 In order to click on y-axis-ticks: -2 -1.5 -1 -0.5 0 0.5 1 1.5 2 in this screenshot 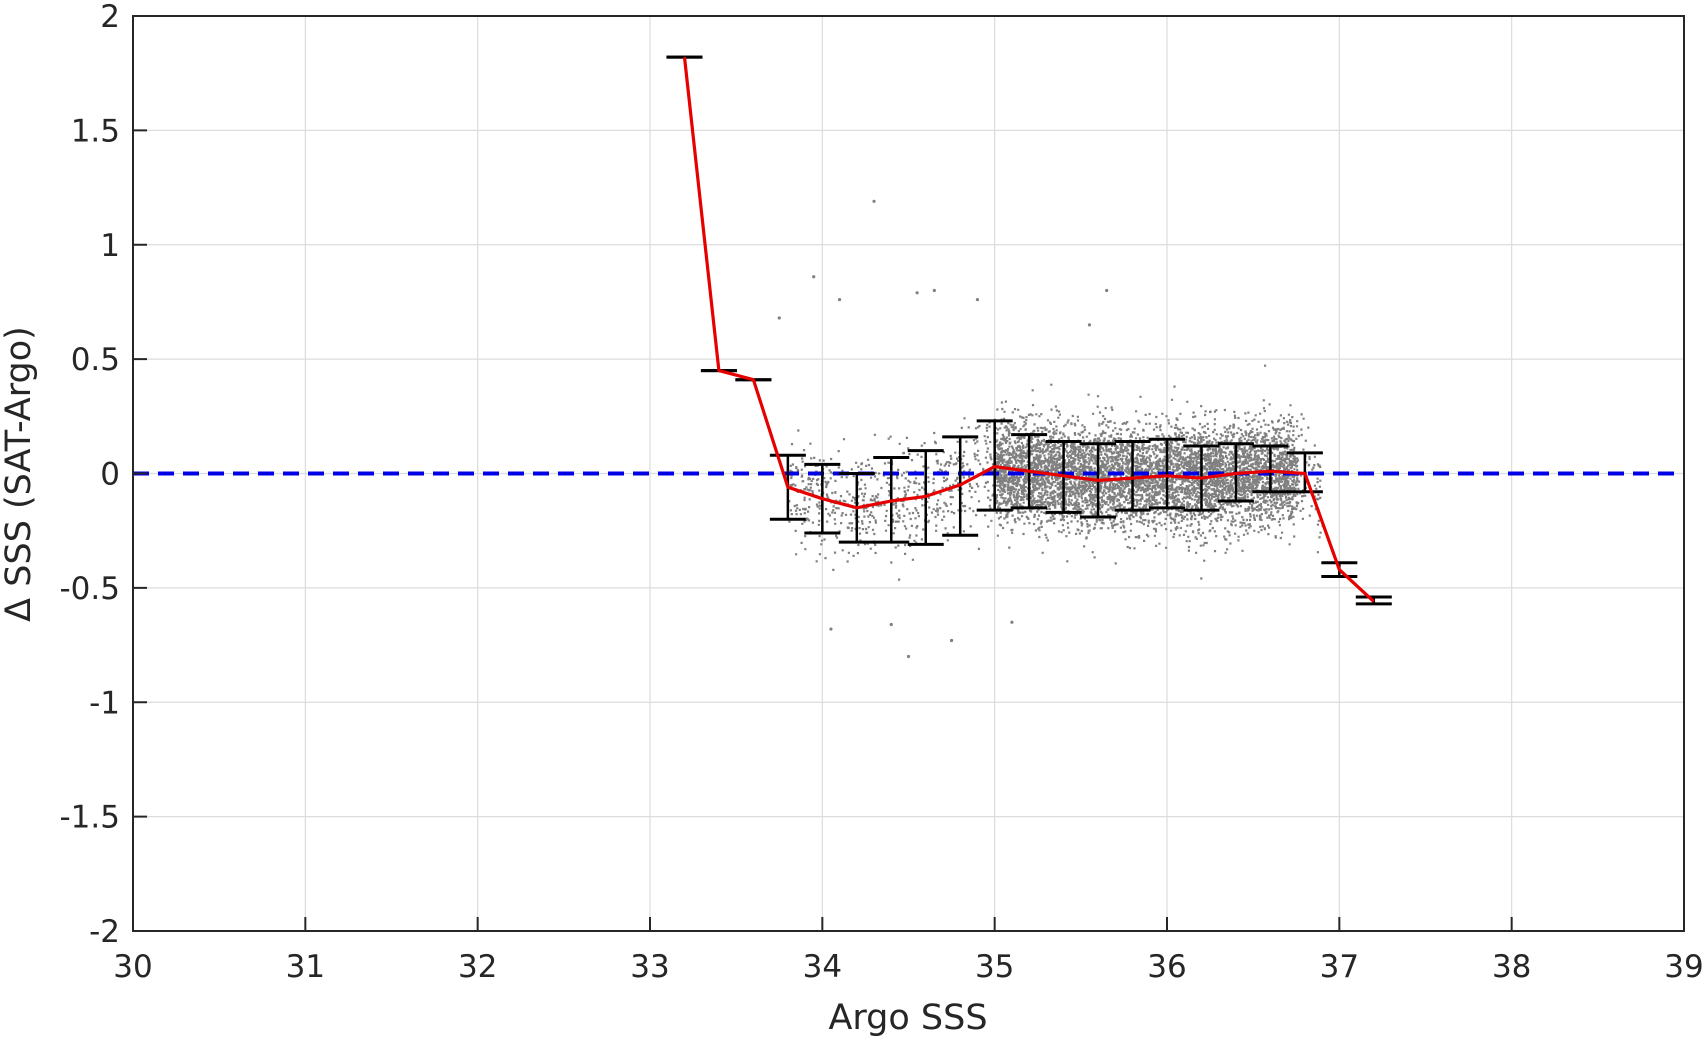, I will do `click(103, 475)`.